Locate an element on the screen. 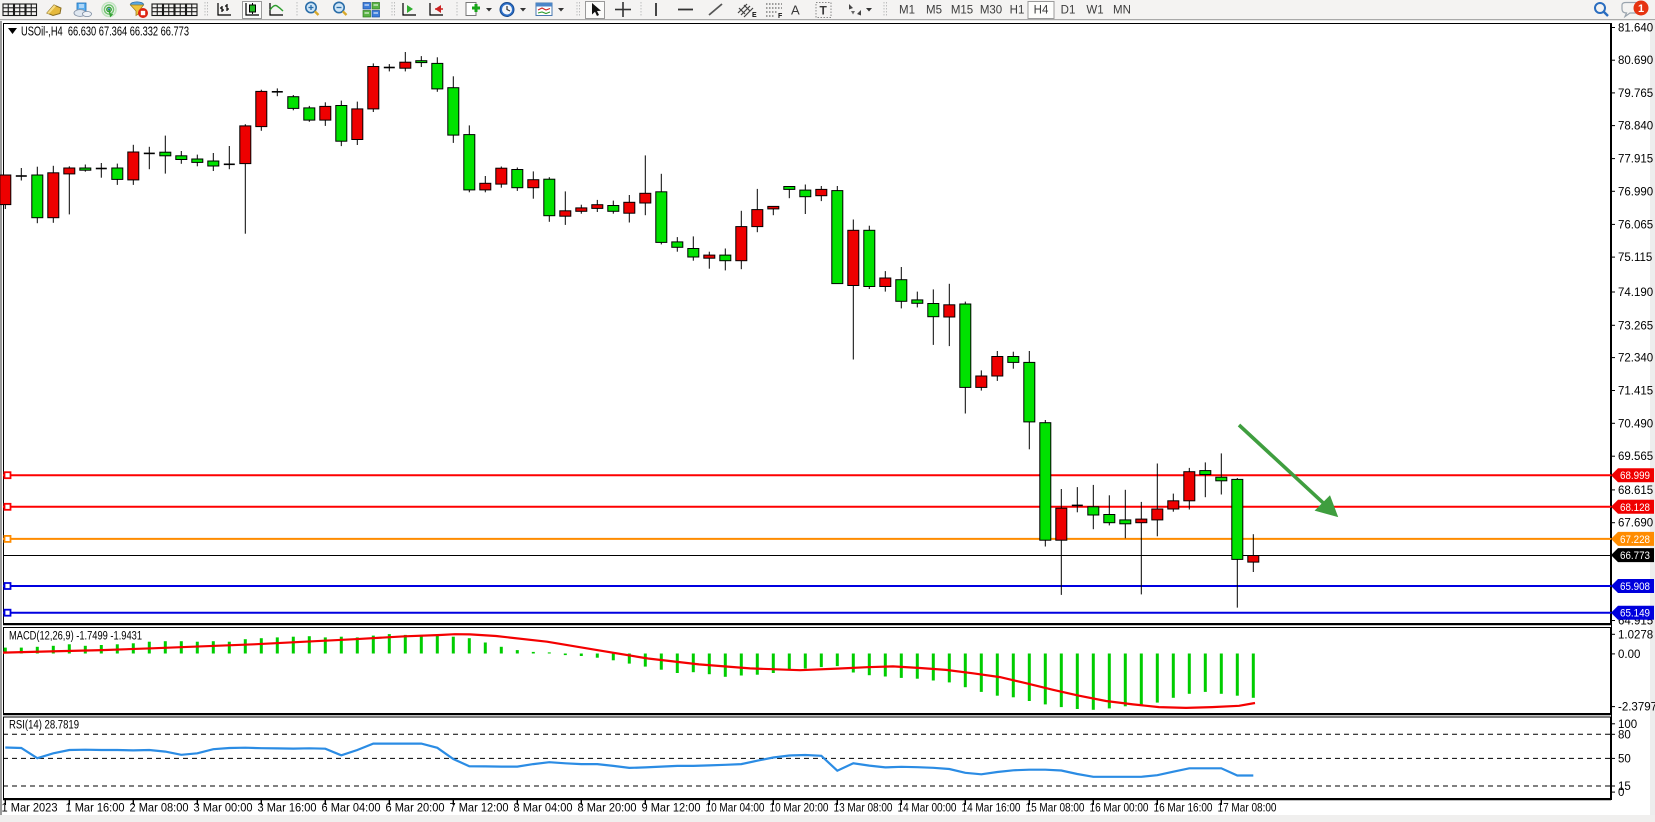  svg-text: 15 is located at coordinates (1624, 787).